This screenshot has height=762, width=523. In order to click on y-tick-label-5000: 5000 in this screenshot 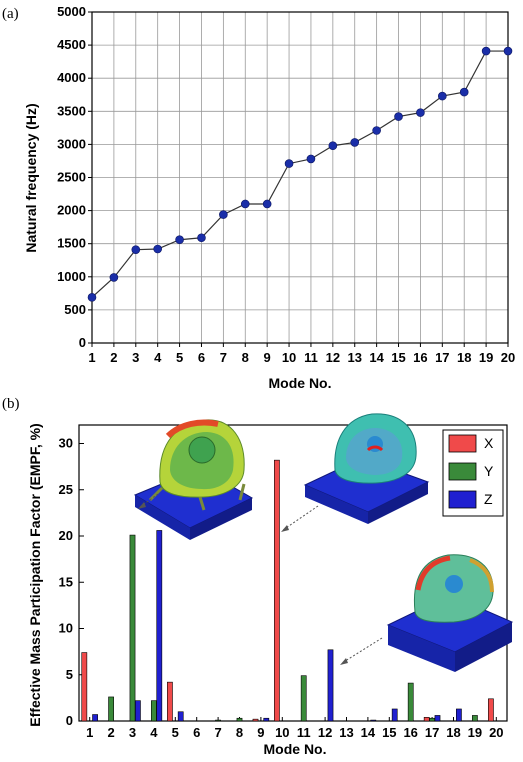, I will do `click(71, 11)`.